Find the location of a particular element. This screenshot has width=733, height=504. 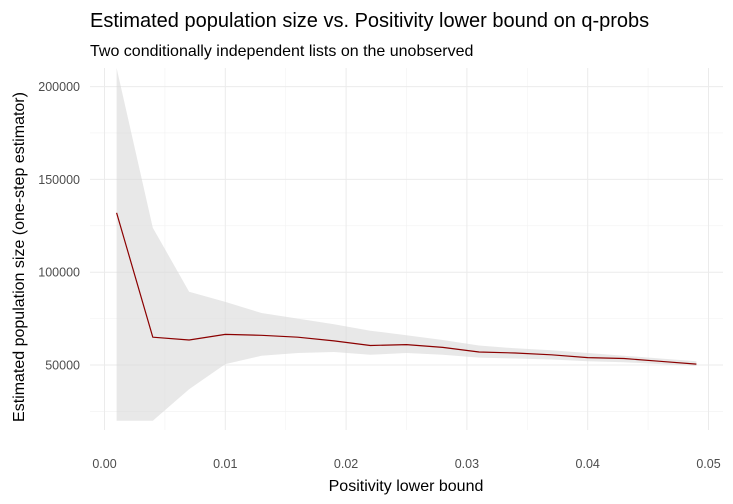

x-tick-label: 0.02 is located at coordinates (346, 464).